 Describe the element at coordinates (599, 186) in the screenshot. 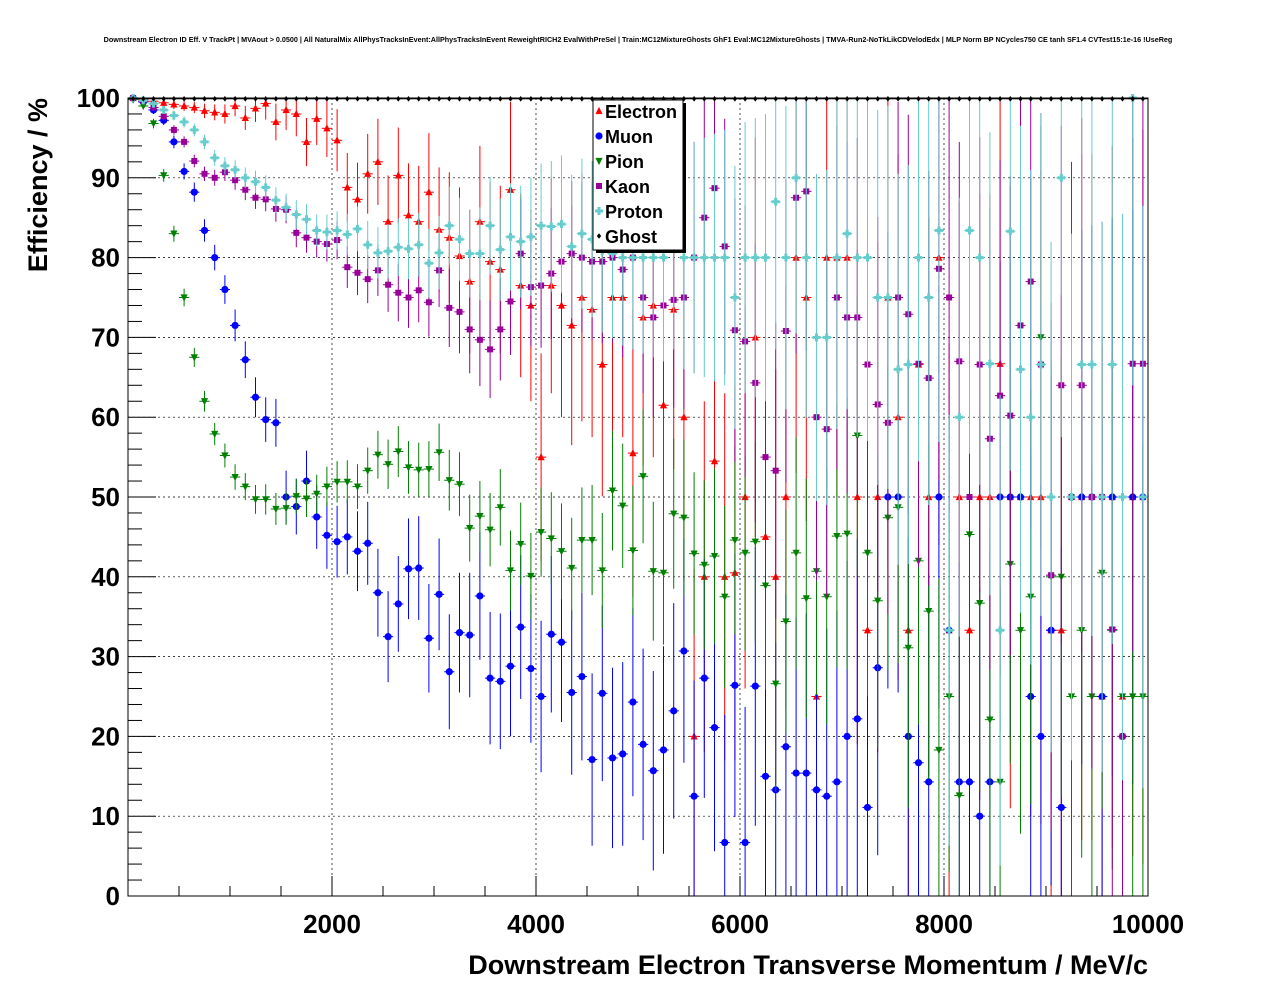

I see `legend-marker-kaon` at that location.